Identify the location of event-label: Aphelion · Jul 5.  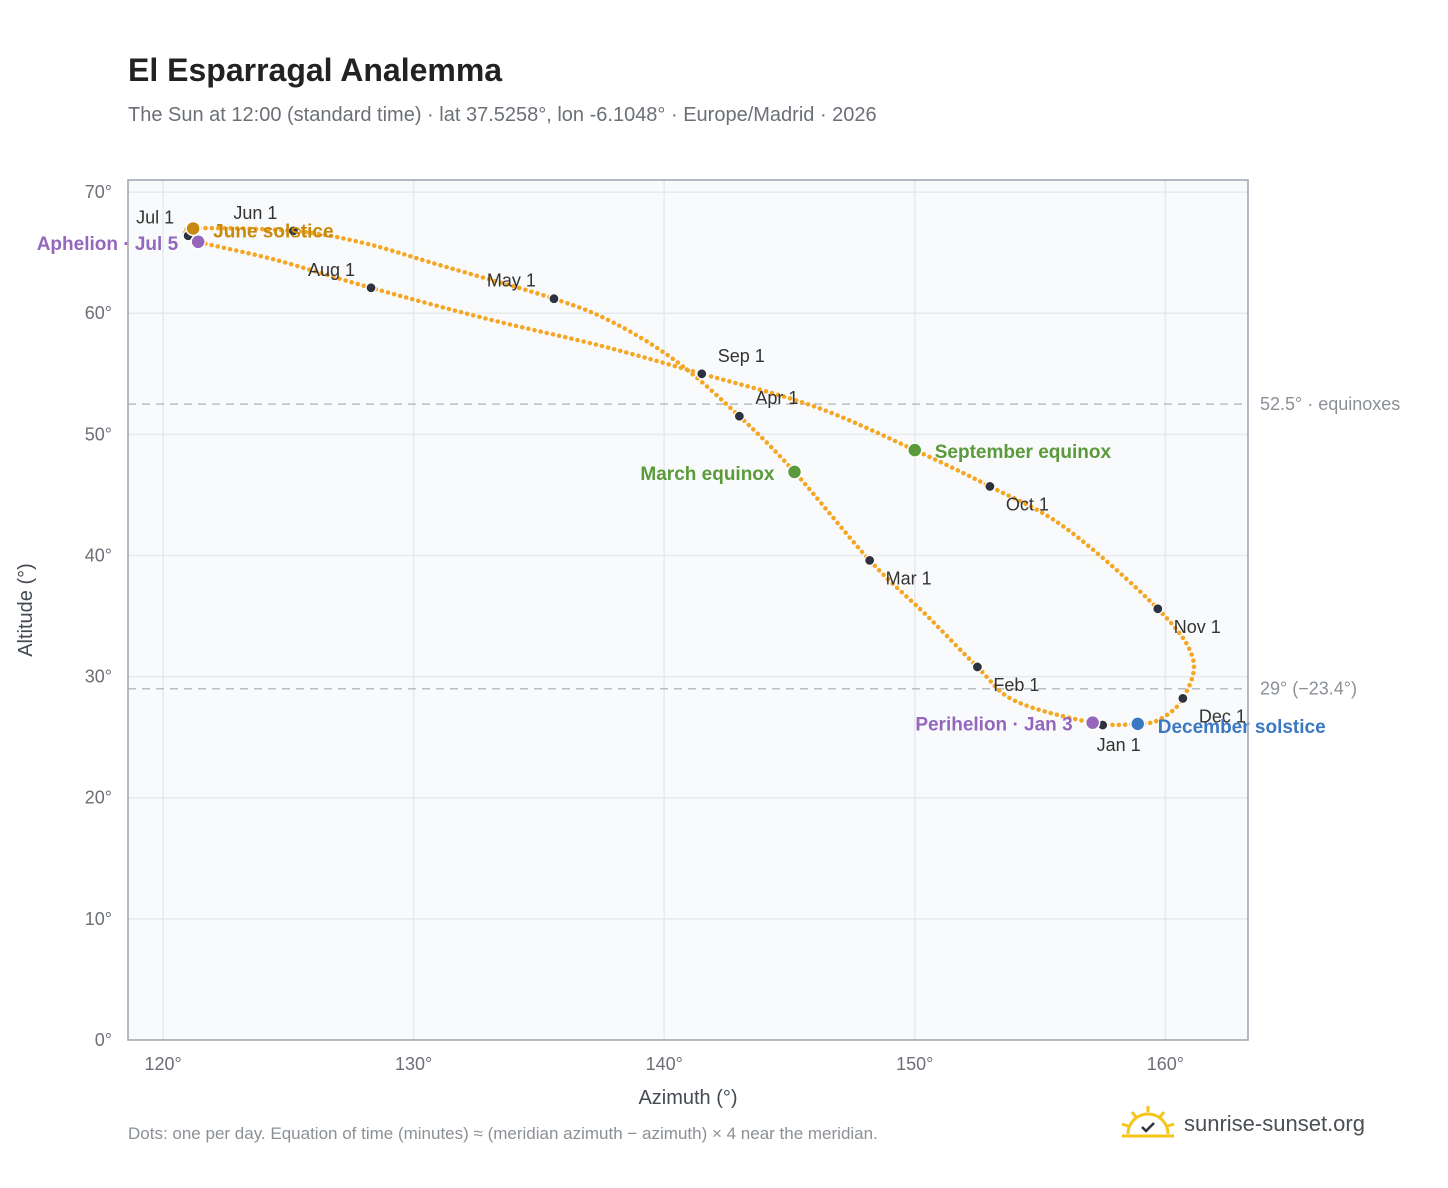
(108, 244).